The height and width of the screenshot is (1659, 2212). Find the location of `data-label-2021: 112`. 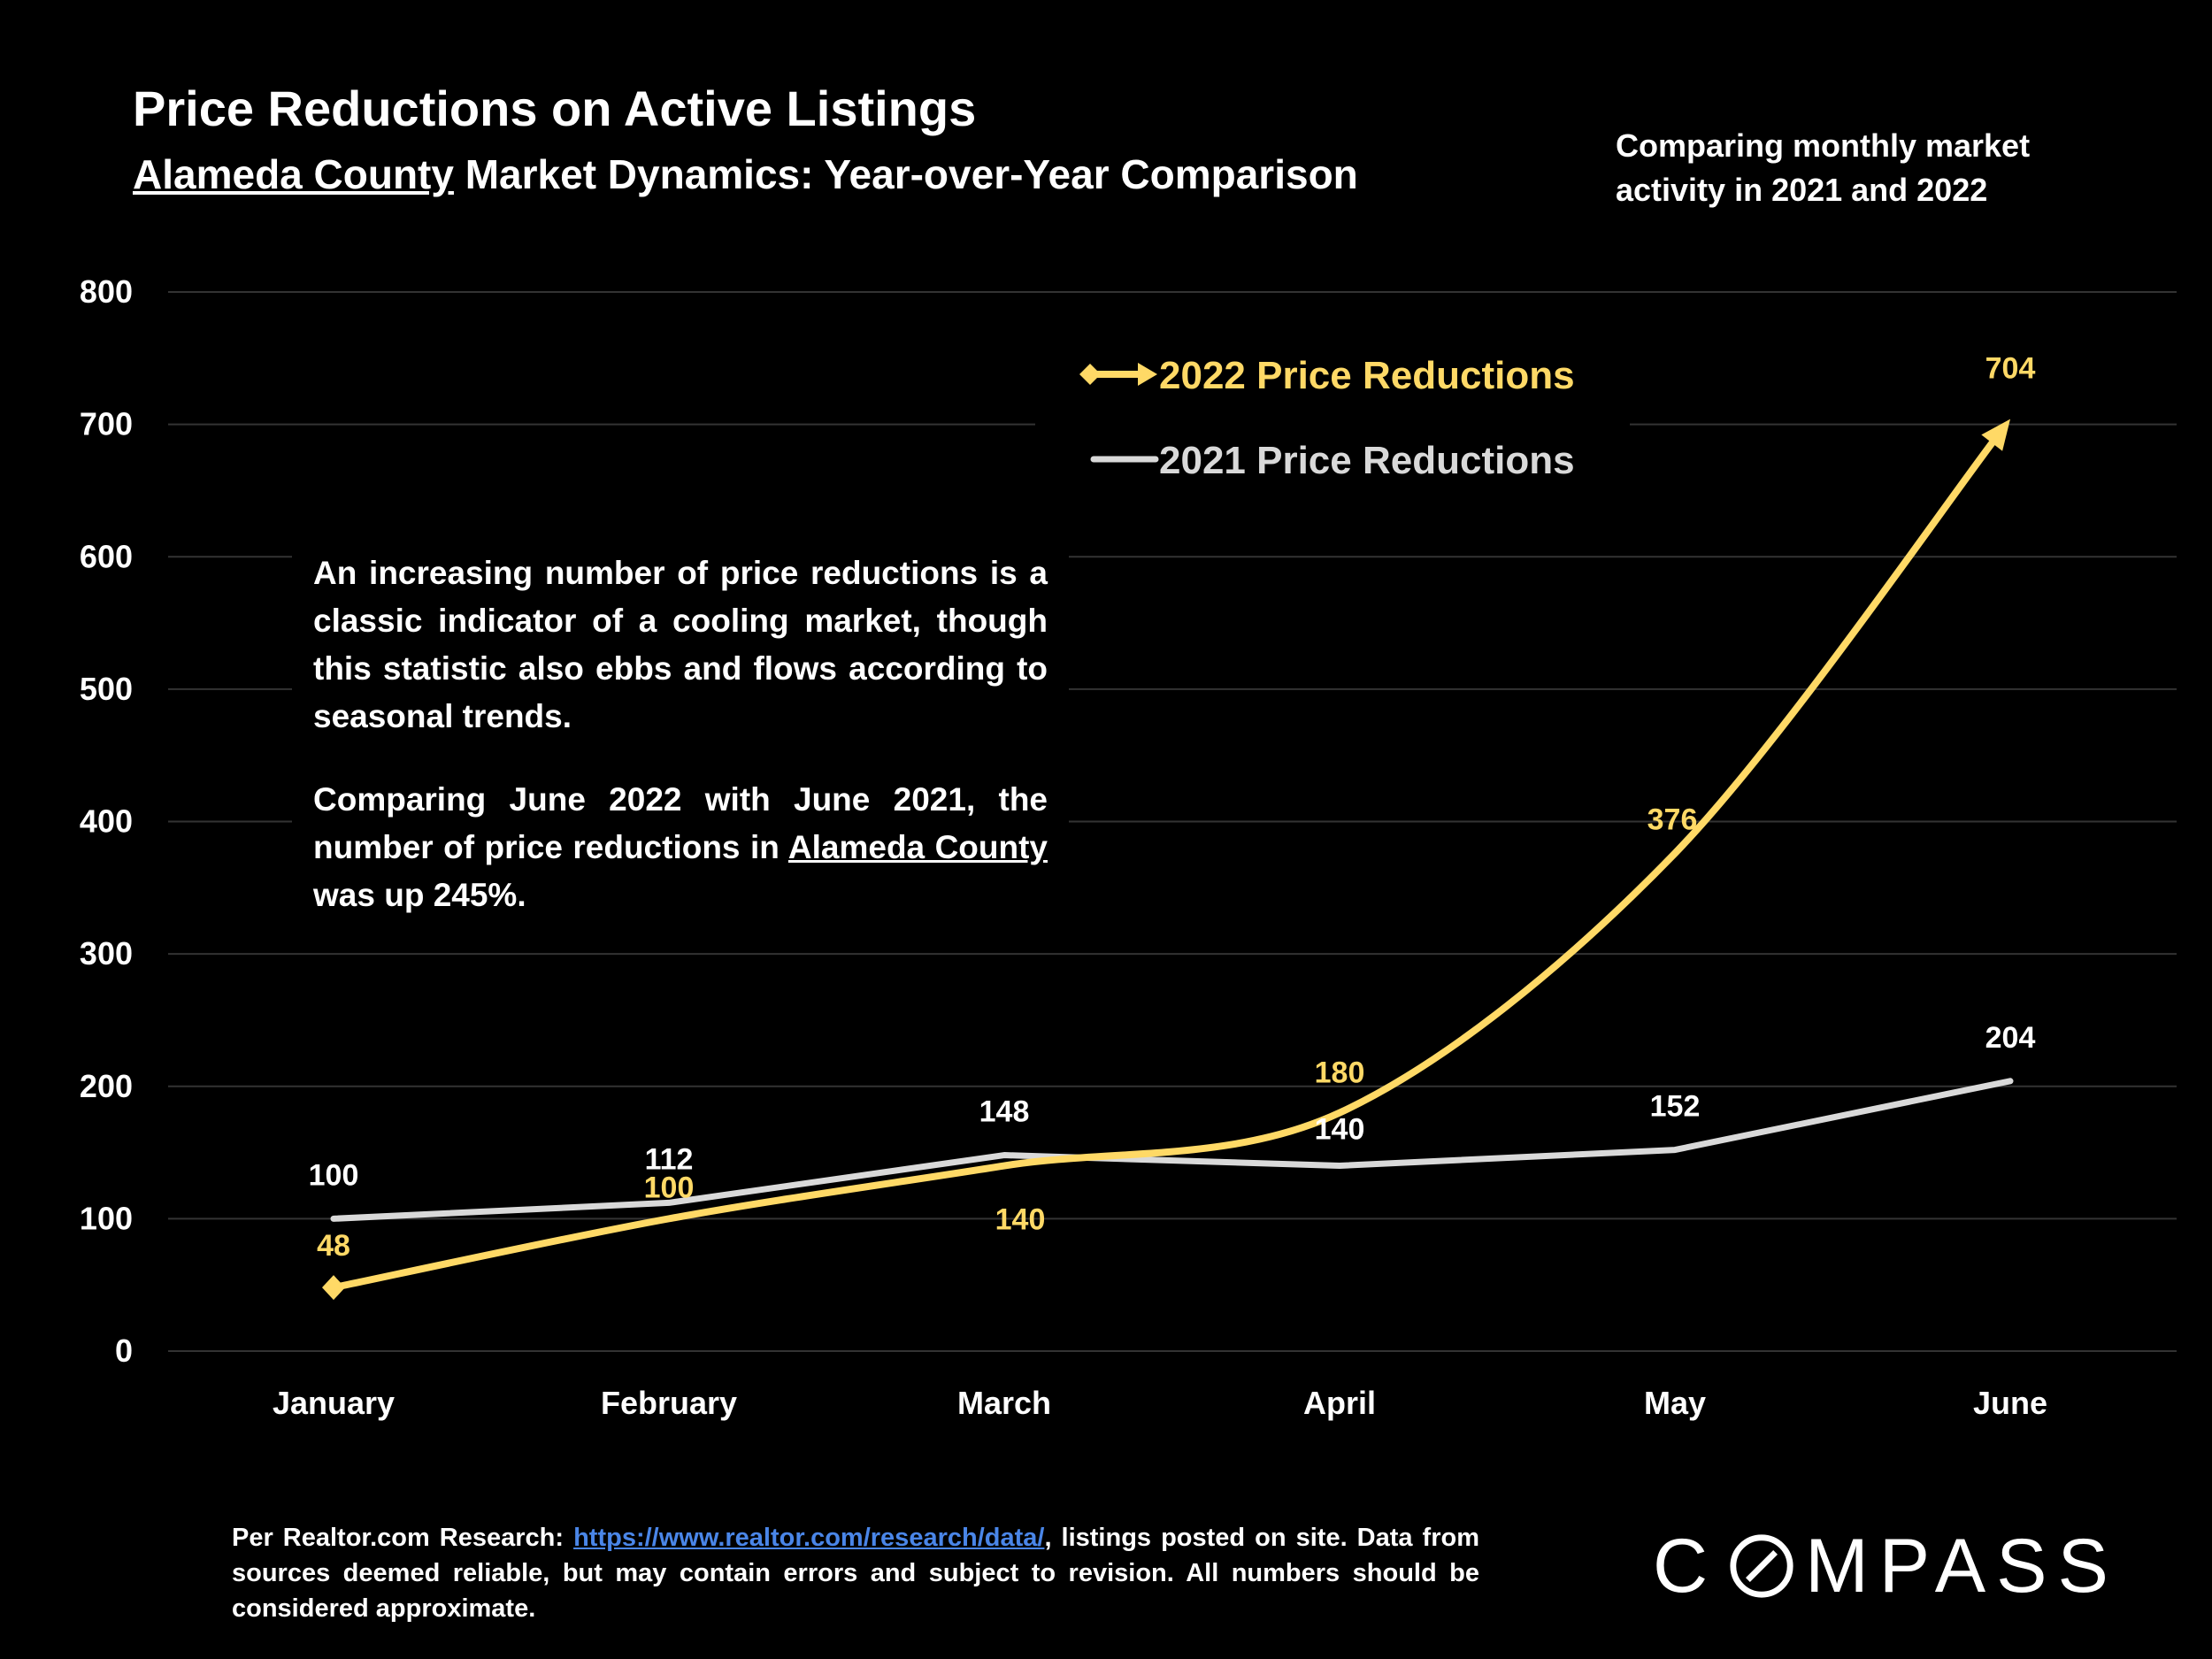

data-label-2021: 112 is located at coordinates (669, 1159).